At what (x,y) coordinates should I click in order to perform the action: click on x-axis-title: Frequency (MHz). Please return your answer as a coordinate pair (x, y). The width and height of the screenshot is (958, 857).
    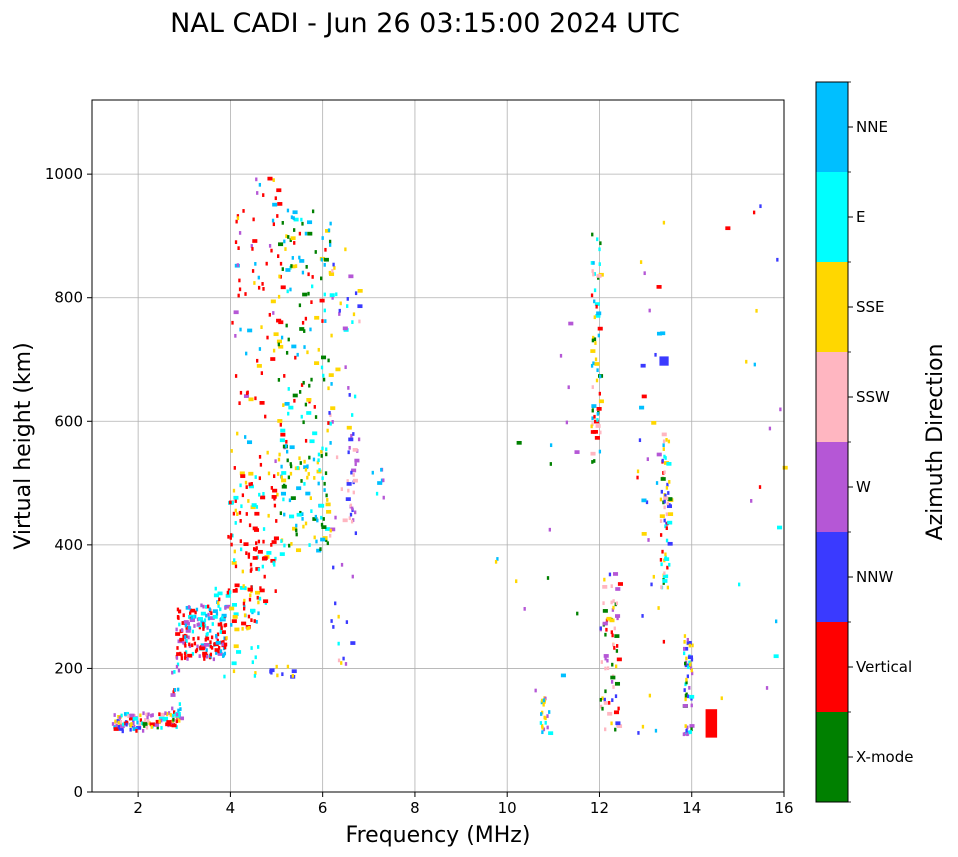
    Looking at the image, I should click on (438, 835).